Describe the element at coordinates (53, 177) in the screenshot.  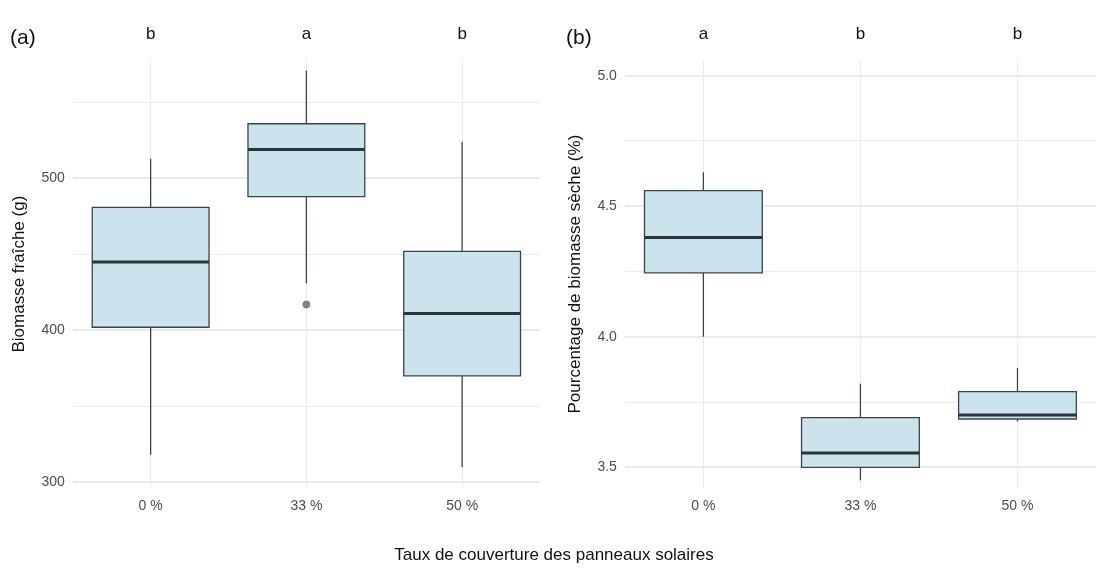
I see `y-tick-label: 500` at that location.